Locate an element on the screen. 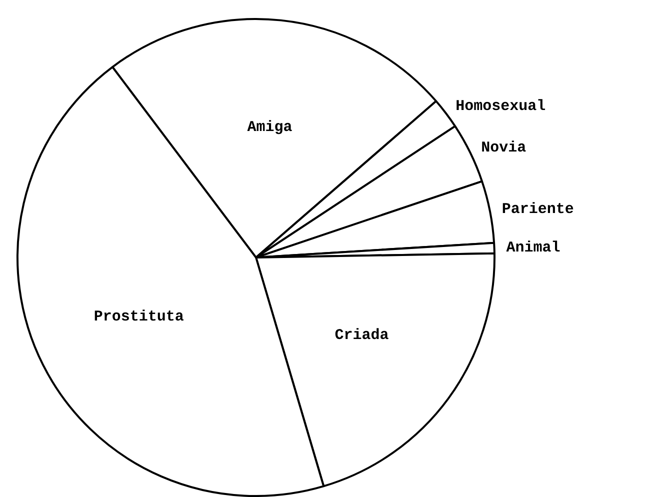 Image resolution: width=653 pixels, height=497 pixels. slice-label: Animal is located at coordinates (533, 247).